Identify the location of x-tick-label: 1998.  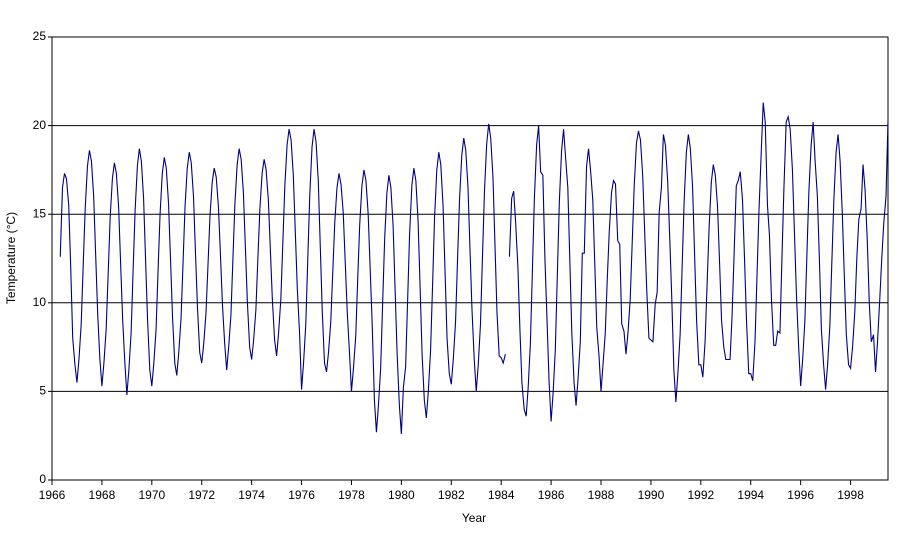
(850, 495).